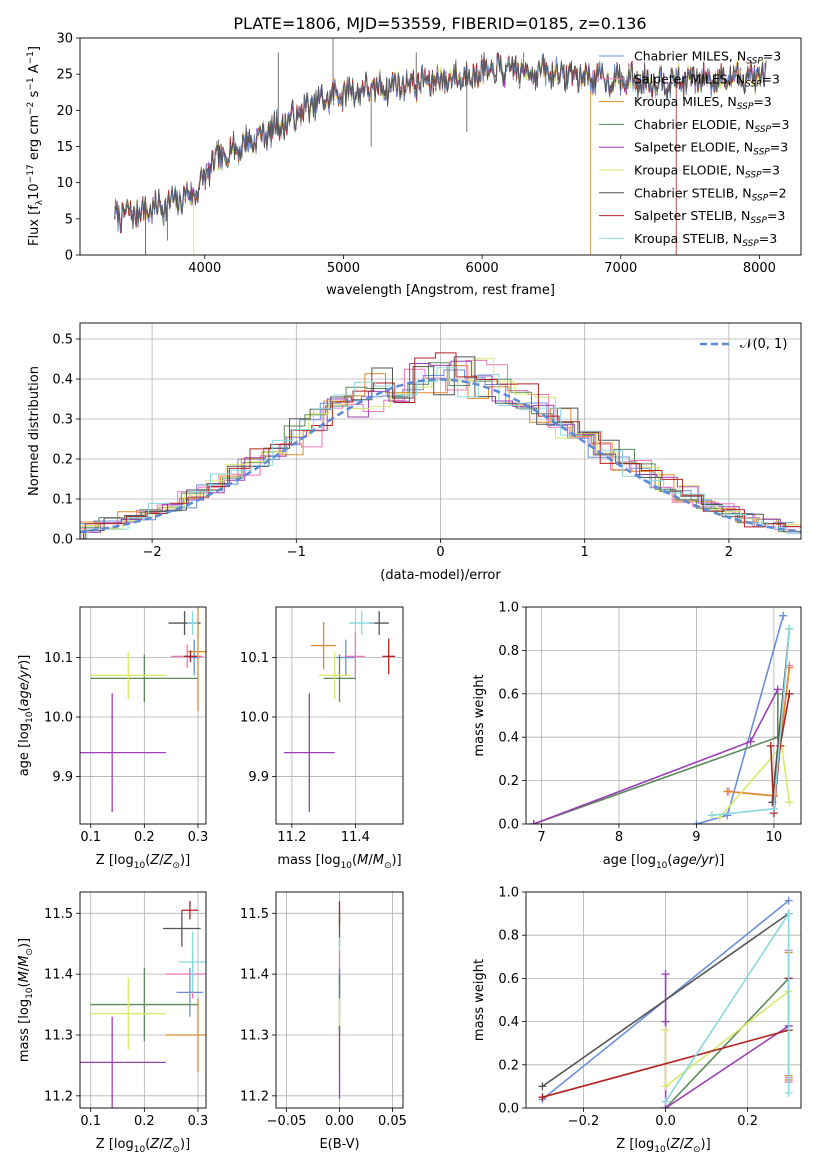 The height and width of the screenshot is (1170, 819). I want to click on y-axis-label: mass [log10(M/M⊙)], so click(26, 1000).